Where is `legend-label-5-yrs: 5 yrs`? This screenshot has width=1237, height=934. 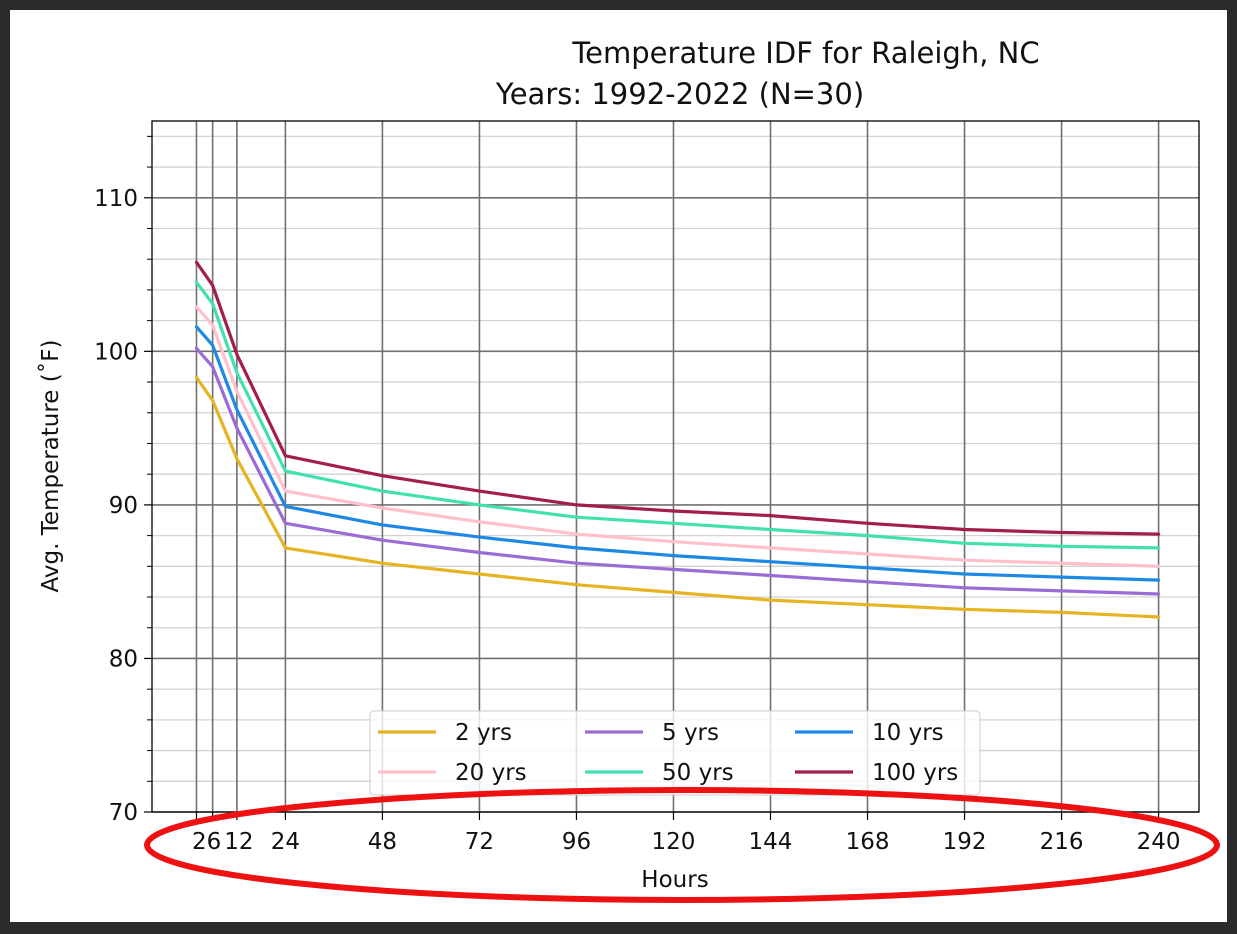 legend-label-5-yrs: 5 yrs is located at coordinates (690, 733).